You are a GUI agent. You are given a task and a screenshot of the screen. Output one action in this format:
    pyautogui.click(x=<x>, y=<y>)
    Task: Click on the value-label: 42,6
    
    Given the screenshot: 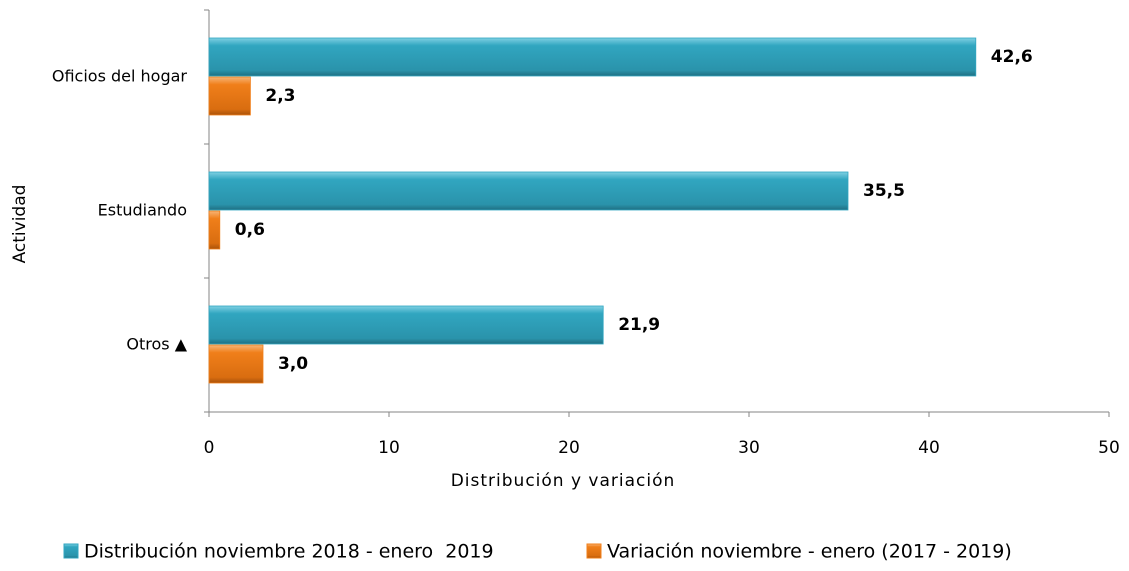 What is the action you would take?
    pyautogui.click(x=1012, y=57)
    